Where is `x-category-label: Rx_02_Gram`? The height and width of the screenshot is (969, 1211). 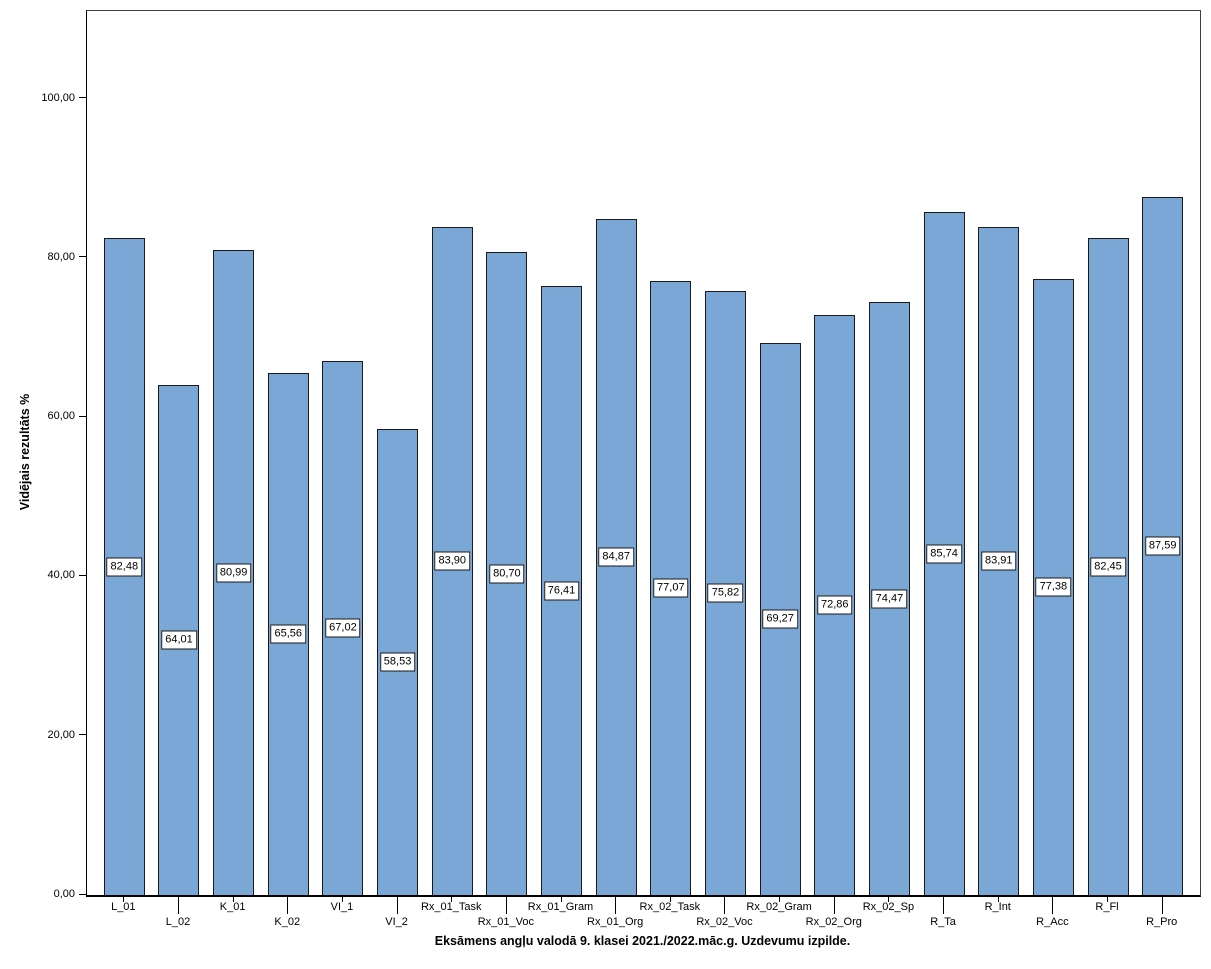
x-category-label: Rx_02_Gram is located at coordinates (779, 907).